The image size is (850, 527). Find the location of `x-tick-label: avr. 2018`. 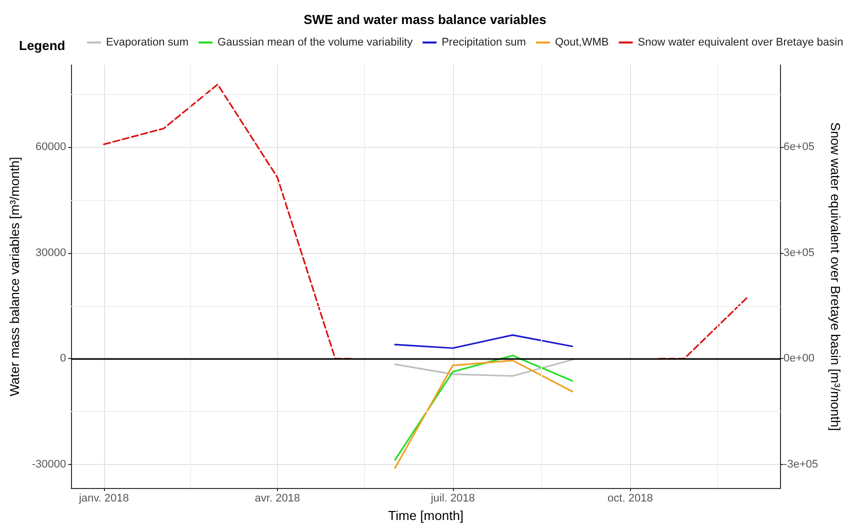

x-tick-label: avr. 2018 is located at coordinates (277, 498).